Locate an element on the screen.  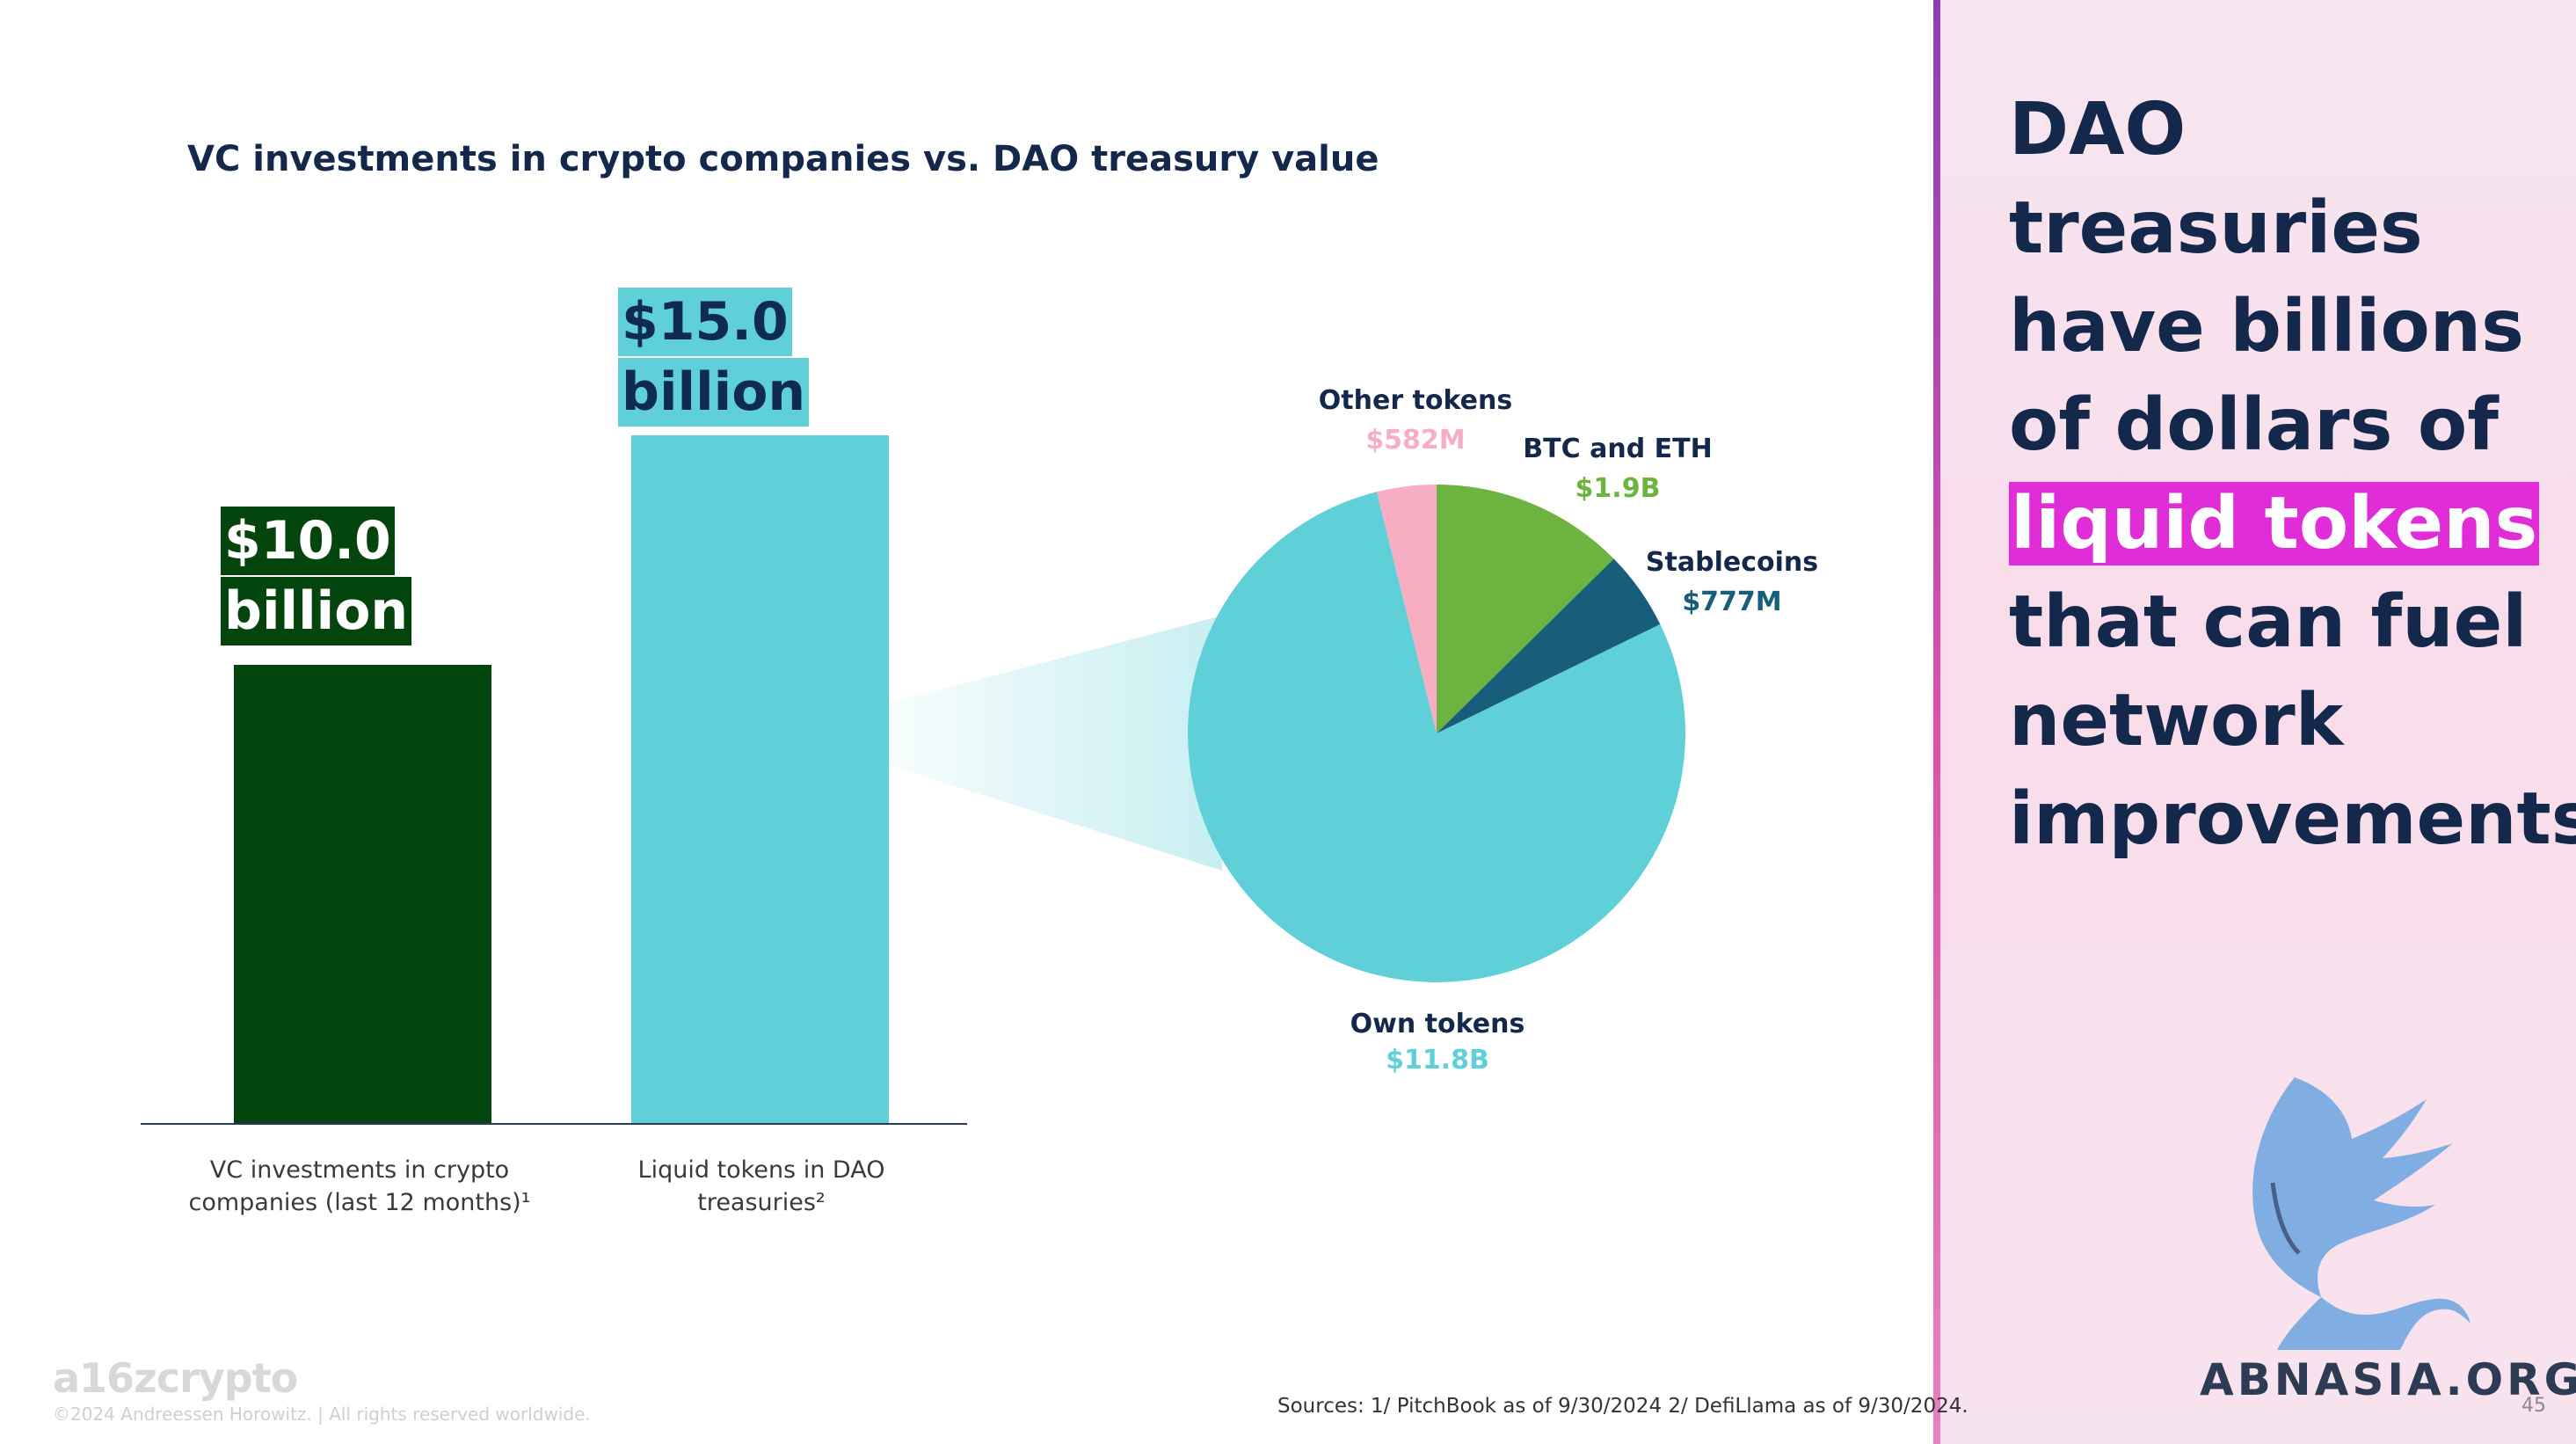
pie-label-stablecoins: Stablecoins $777M is located at coordinates (1732, 582).